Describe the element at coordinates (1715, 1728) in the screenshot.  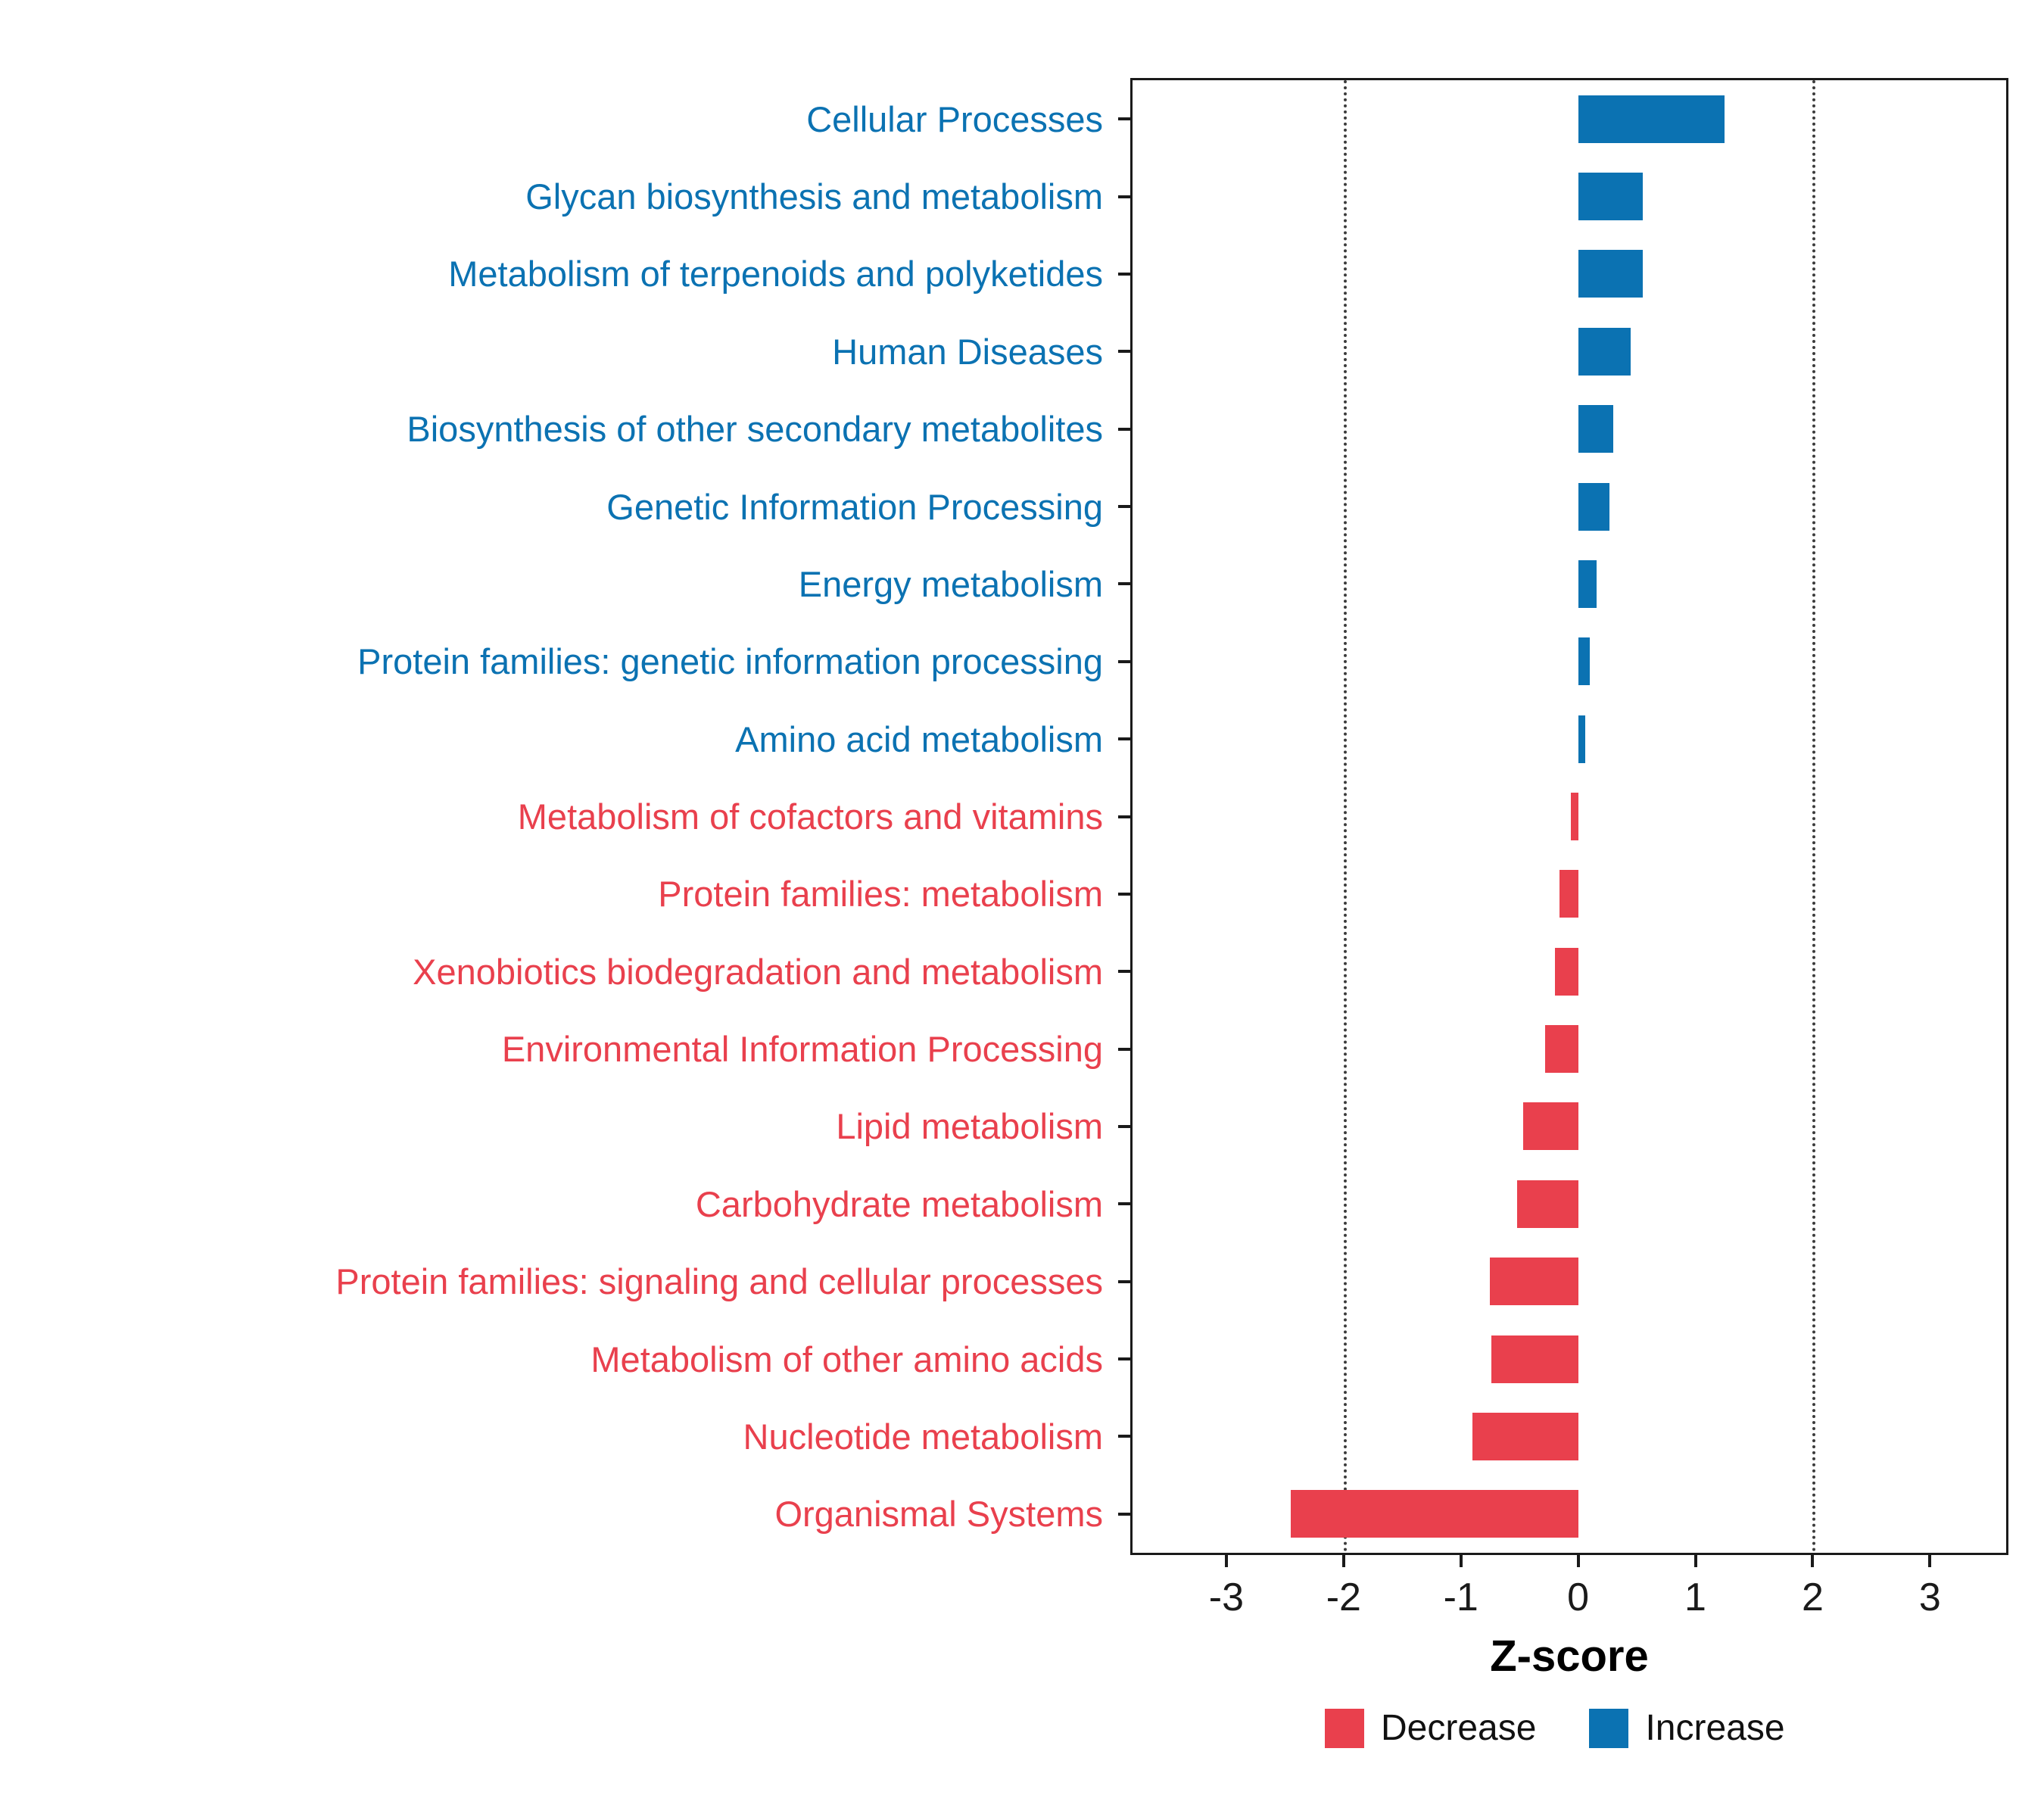
I see `legend-label-increase: Increase` at that location.